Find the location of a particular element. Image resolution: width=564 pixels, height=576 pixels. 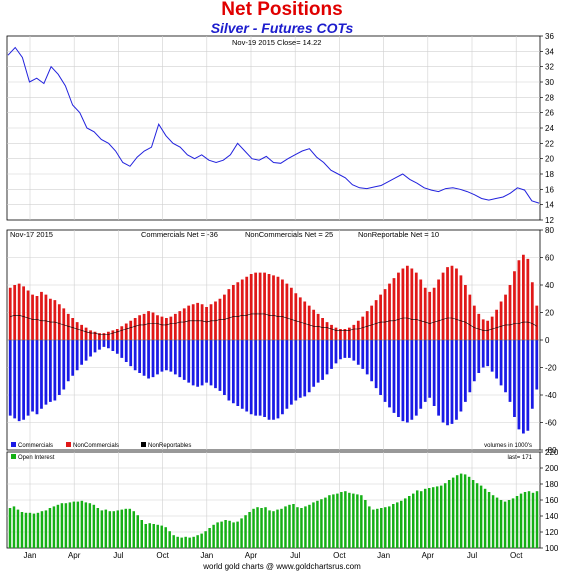

y-tick-label: 120 is located at coordinates (552, 532).